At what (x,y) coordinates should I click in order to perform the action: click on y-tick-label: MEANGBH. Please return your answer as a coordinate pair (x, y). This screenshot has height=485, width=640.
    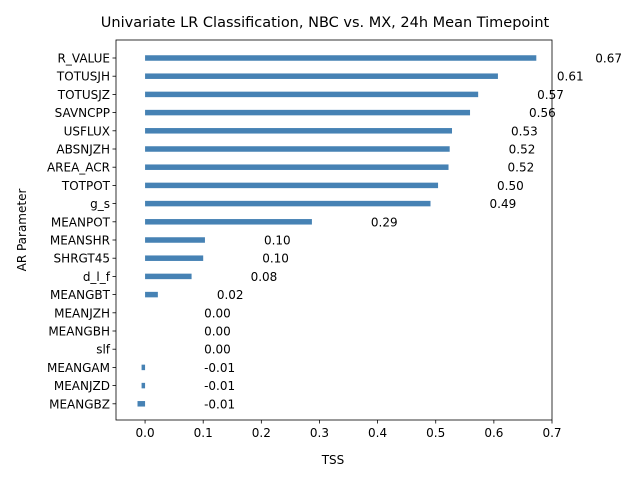
    Looking at the image, I should click on (79, 332).